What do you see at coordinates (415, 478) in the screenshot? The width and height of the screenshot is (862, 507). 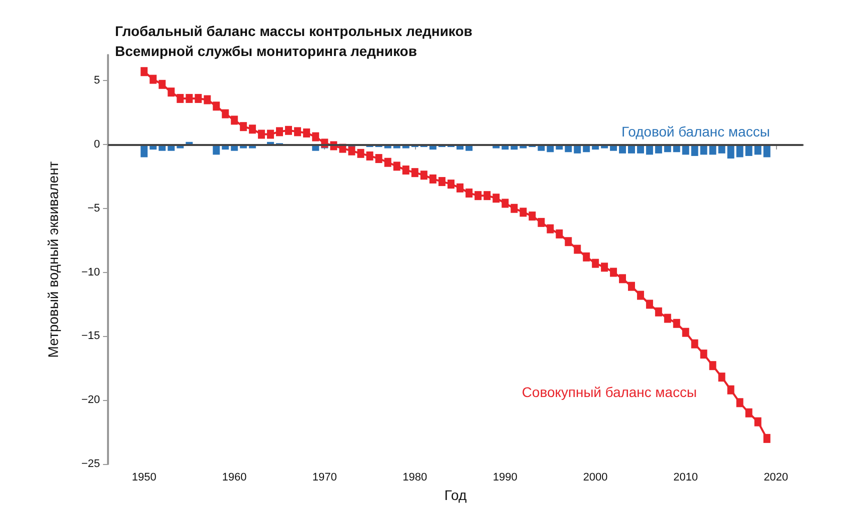 I see `x-tick-label: 1980` at bounding box center [415, 478].